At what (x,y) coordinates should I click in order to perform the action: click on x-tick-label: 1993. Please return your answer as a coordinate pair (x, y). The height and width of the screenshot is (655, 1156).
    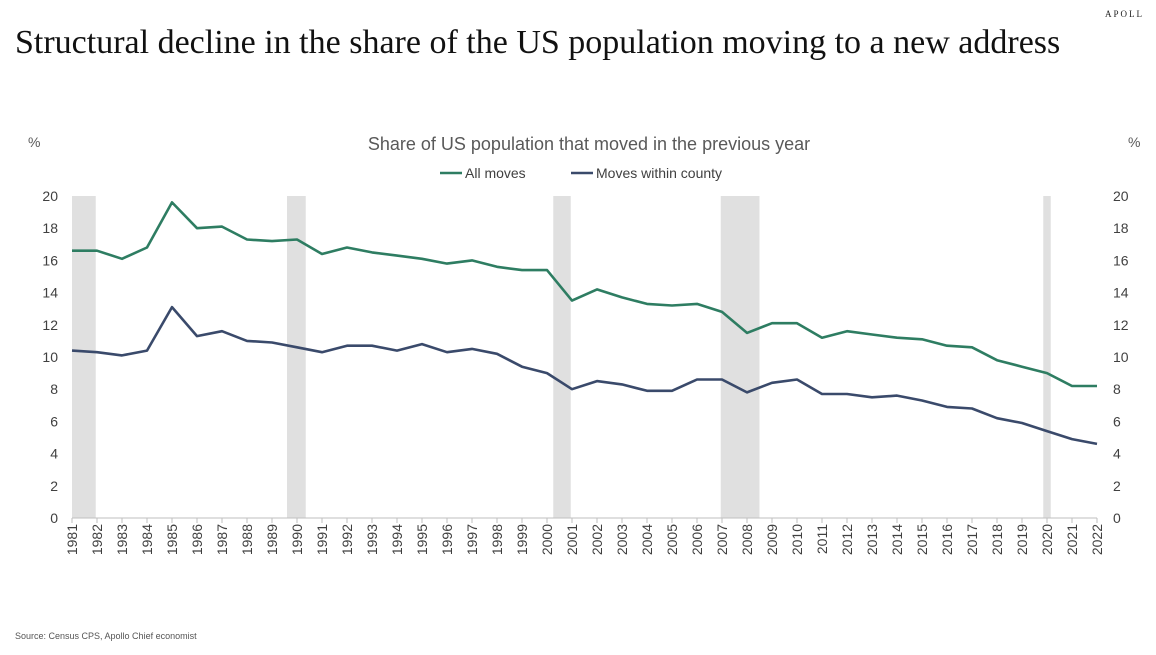
    Looking at the image, I should click on (372, 539).